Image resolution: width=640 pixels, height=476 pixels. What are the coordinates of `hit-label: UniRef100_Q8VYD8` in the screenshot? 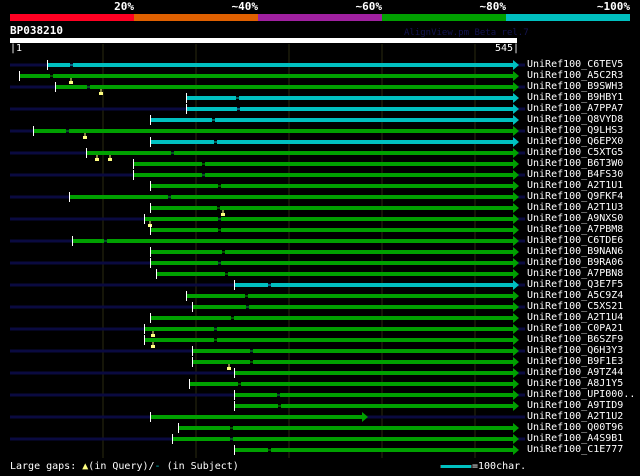 It's located at (575, 119).